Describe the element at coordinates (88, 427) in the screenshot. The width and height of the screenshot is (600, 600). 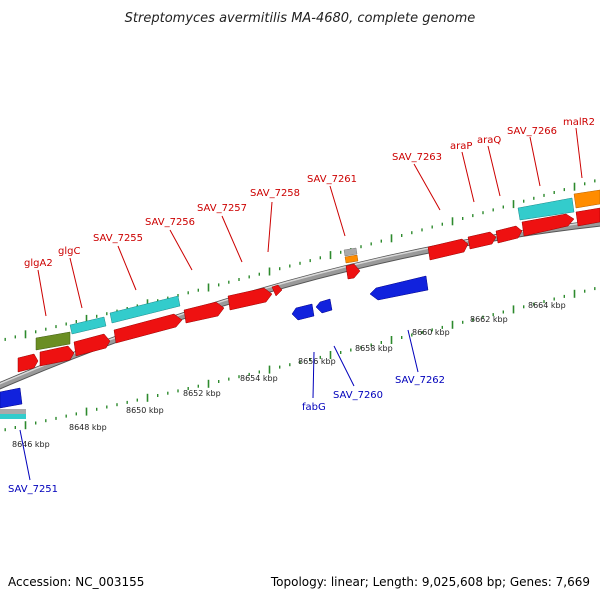
I see `kbp-label: 8648 kbp` at that location.